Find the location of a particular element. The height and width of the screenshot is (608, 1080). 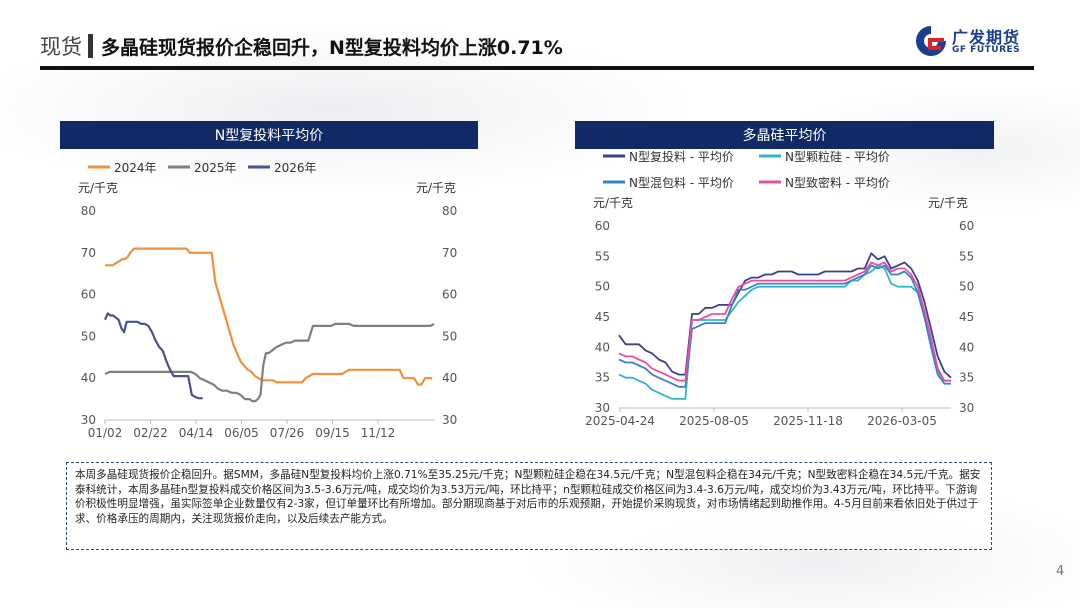

legend-label-hun-bao: N型混包料 - 平均价 is located at coordinates (681, 183).